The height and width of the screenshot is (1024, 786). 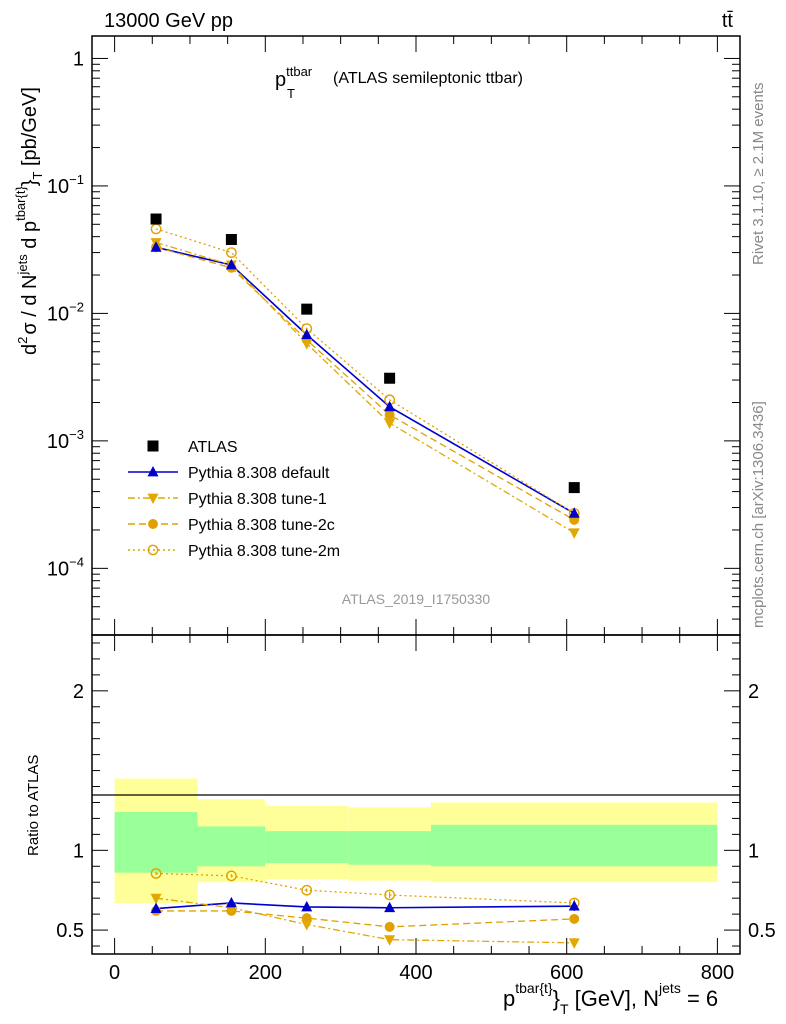 I want to click on title-sub: T, so click(x=291, y=93).